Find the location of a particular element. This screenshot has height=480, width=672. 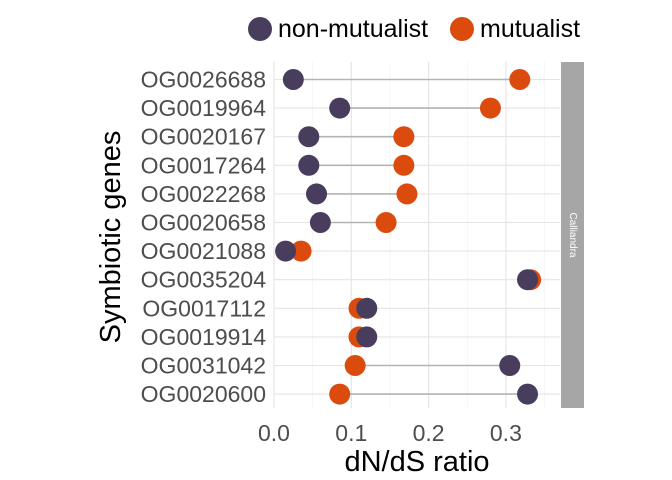

x-tick-label: 0.1 is located at coordinates (351, 433).